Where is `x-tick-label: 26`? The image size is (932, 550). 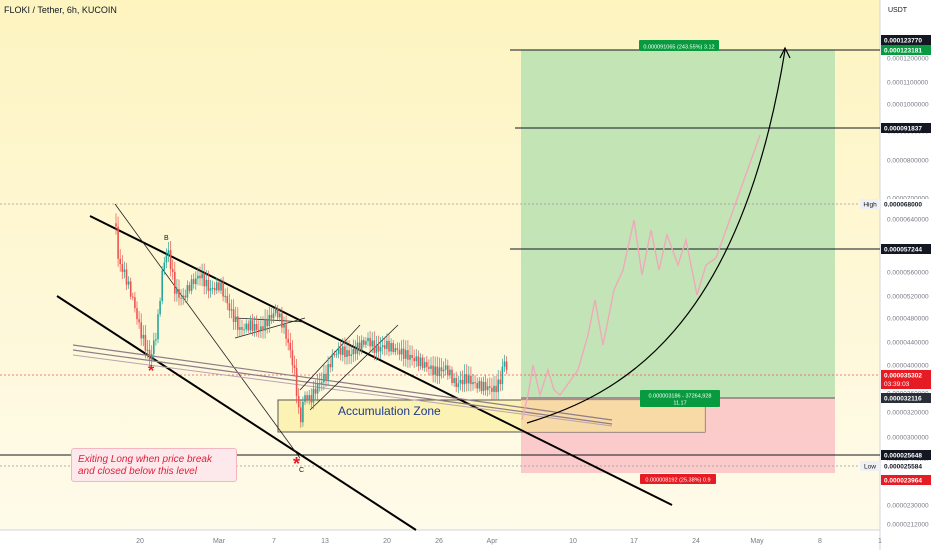 x-tick-label: 26 is located at coordinates (439, 541).